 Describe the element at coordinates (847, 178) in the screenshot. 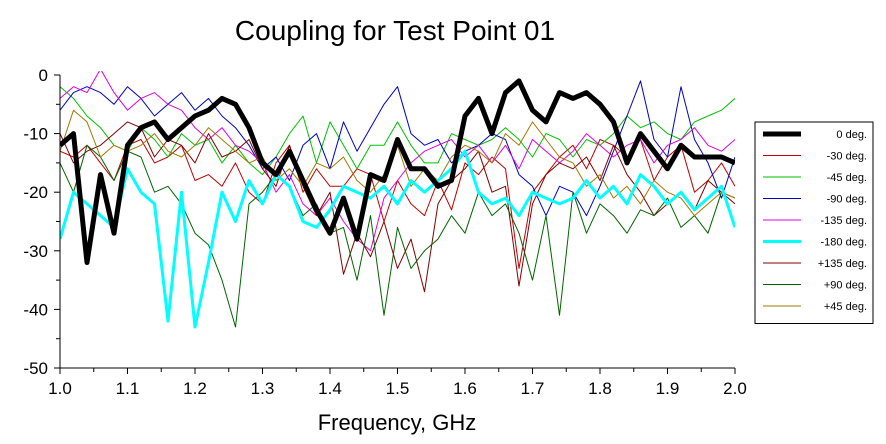

I see `legend-label: -45 deg.` at that location.